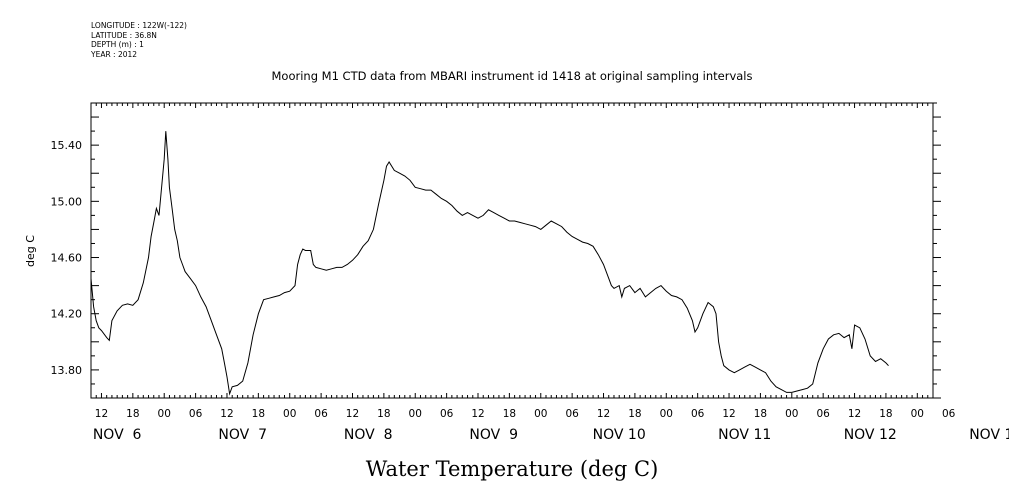 This screenshot has width=1009, height=504. I want to click on x-day-label: NOV 9, so click(493, 435).